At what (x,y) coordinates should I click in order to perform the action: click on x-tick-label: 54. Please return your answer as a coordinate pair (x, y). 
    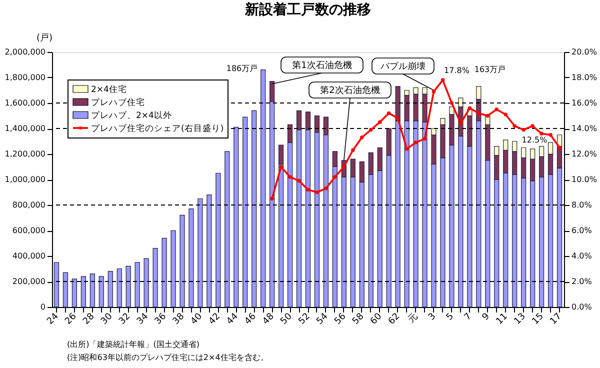
    Looking at the image, I should click on (322, 319).